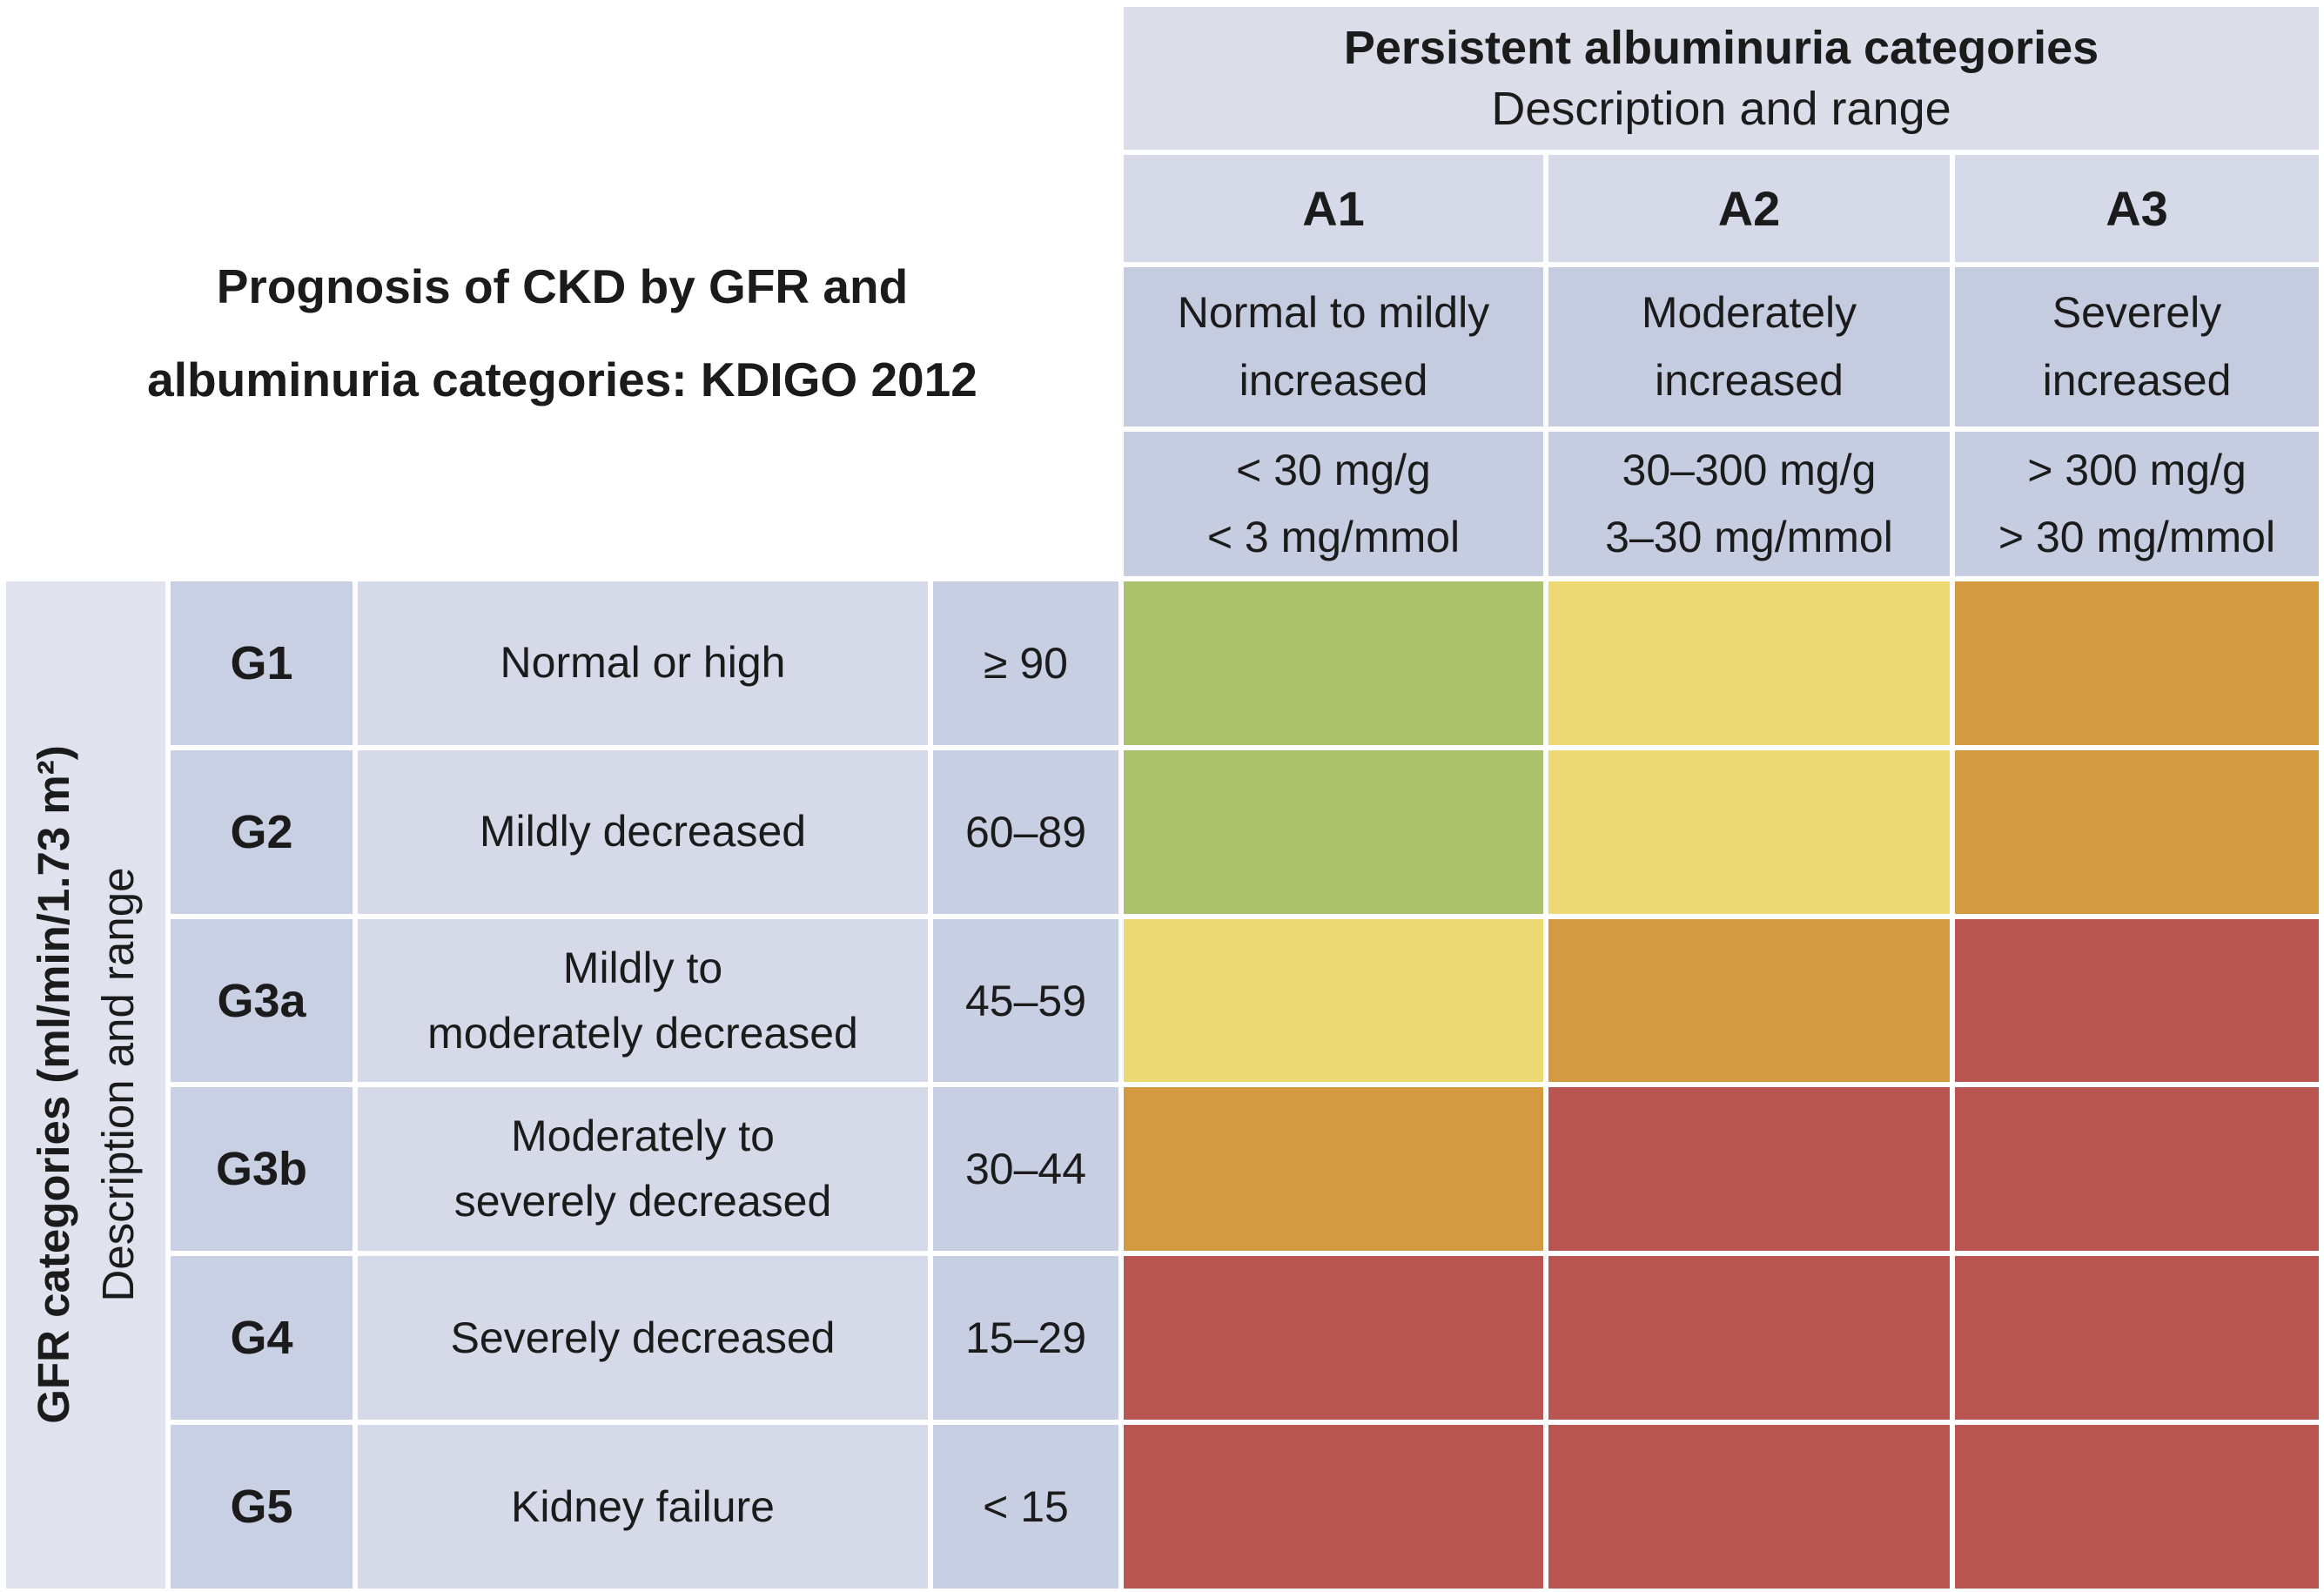  I want to click on risk-cell-g3b-a1, so click(1334, 1169).